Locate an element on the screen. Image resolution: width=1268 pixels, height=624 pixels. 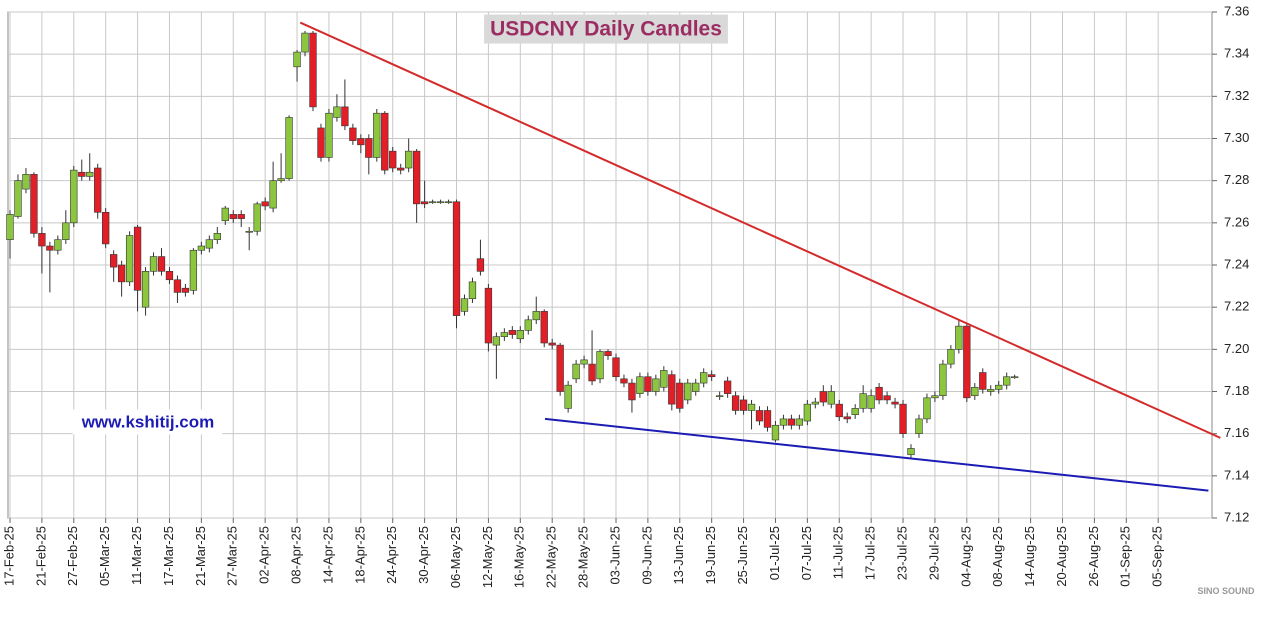
x-tick-label: 13-Jun-25 is located at coordinates (678, 555).